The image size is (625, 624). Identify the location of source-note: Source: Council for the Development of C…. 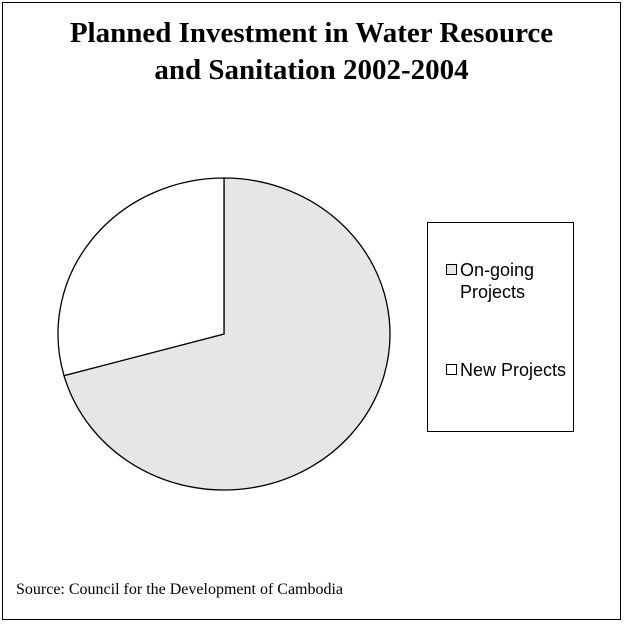
(180, 589).